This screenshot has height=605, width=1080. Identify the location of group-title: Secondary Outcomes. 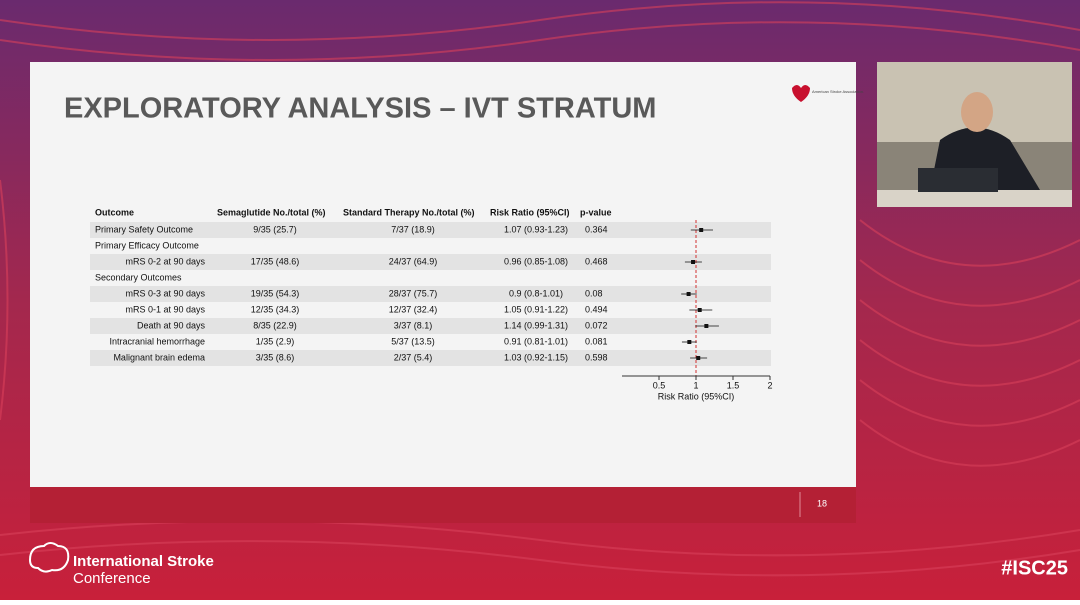
(138, 277).